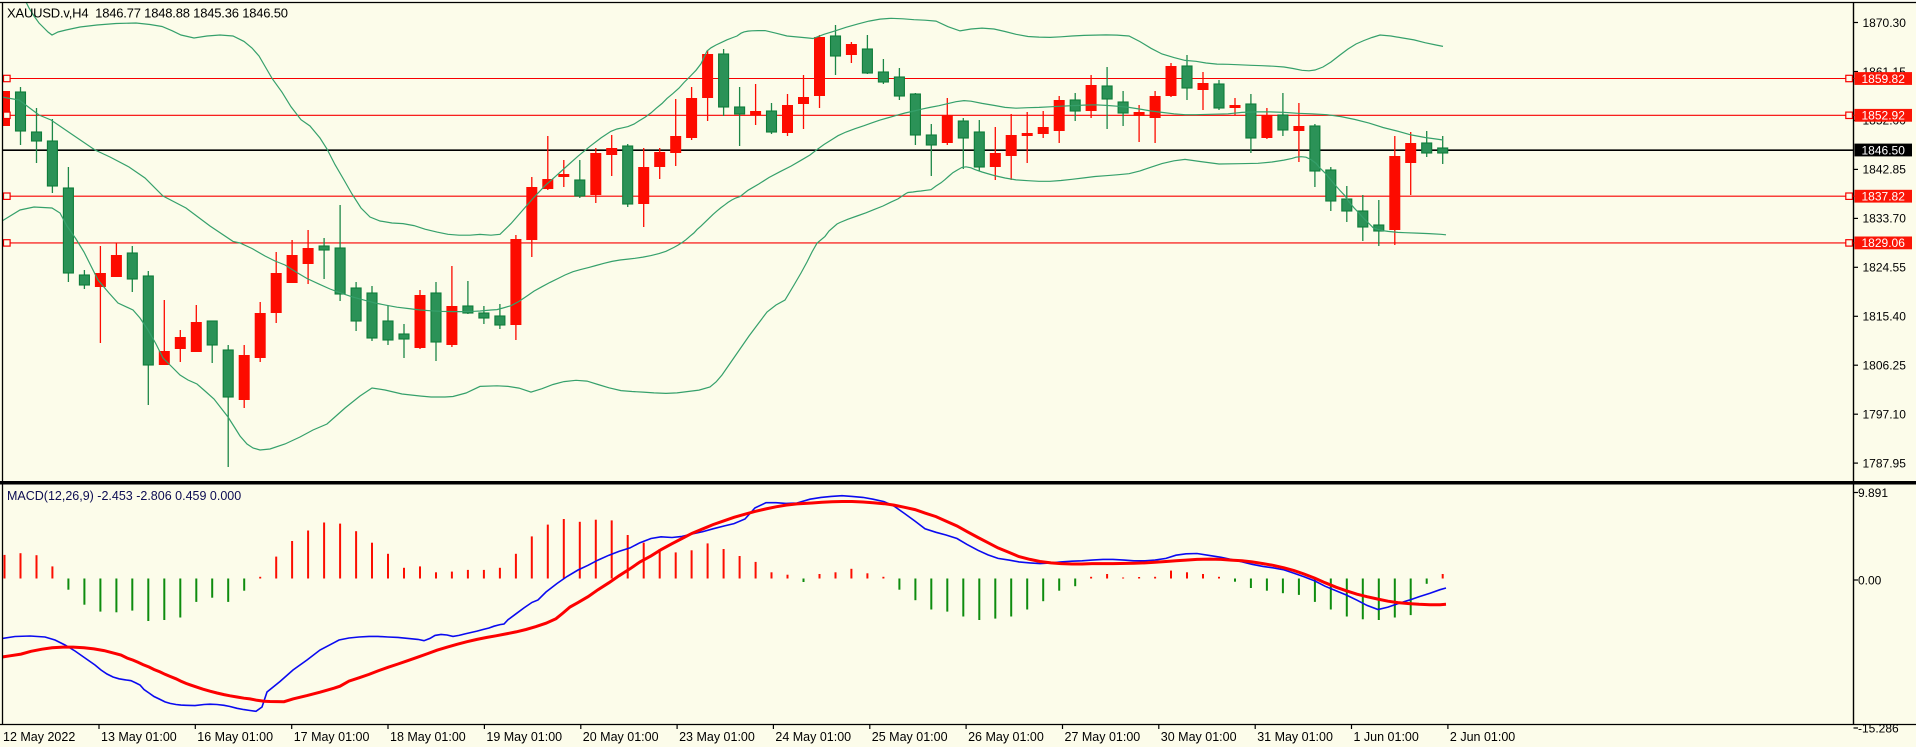  Describe the element at coordinates (235, 737) in the screenshot. I see `svg-text: 16 May 01:00` at that location.